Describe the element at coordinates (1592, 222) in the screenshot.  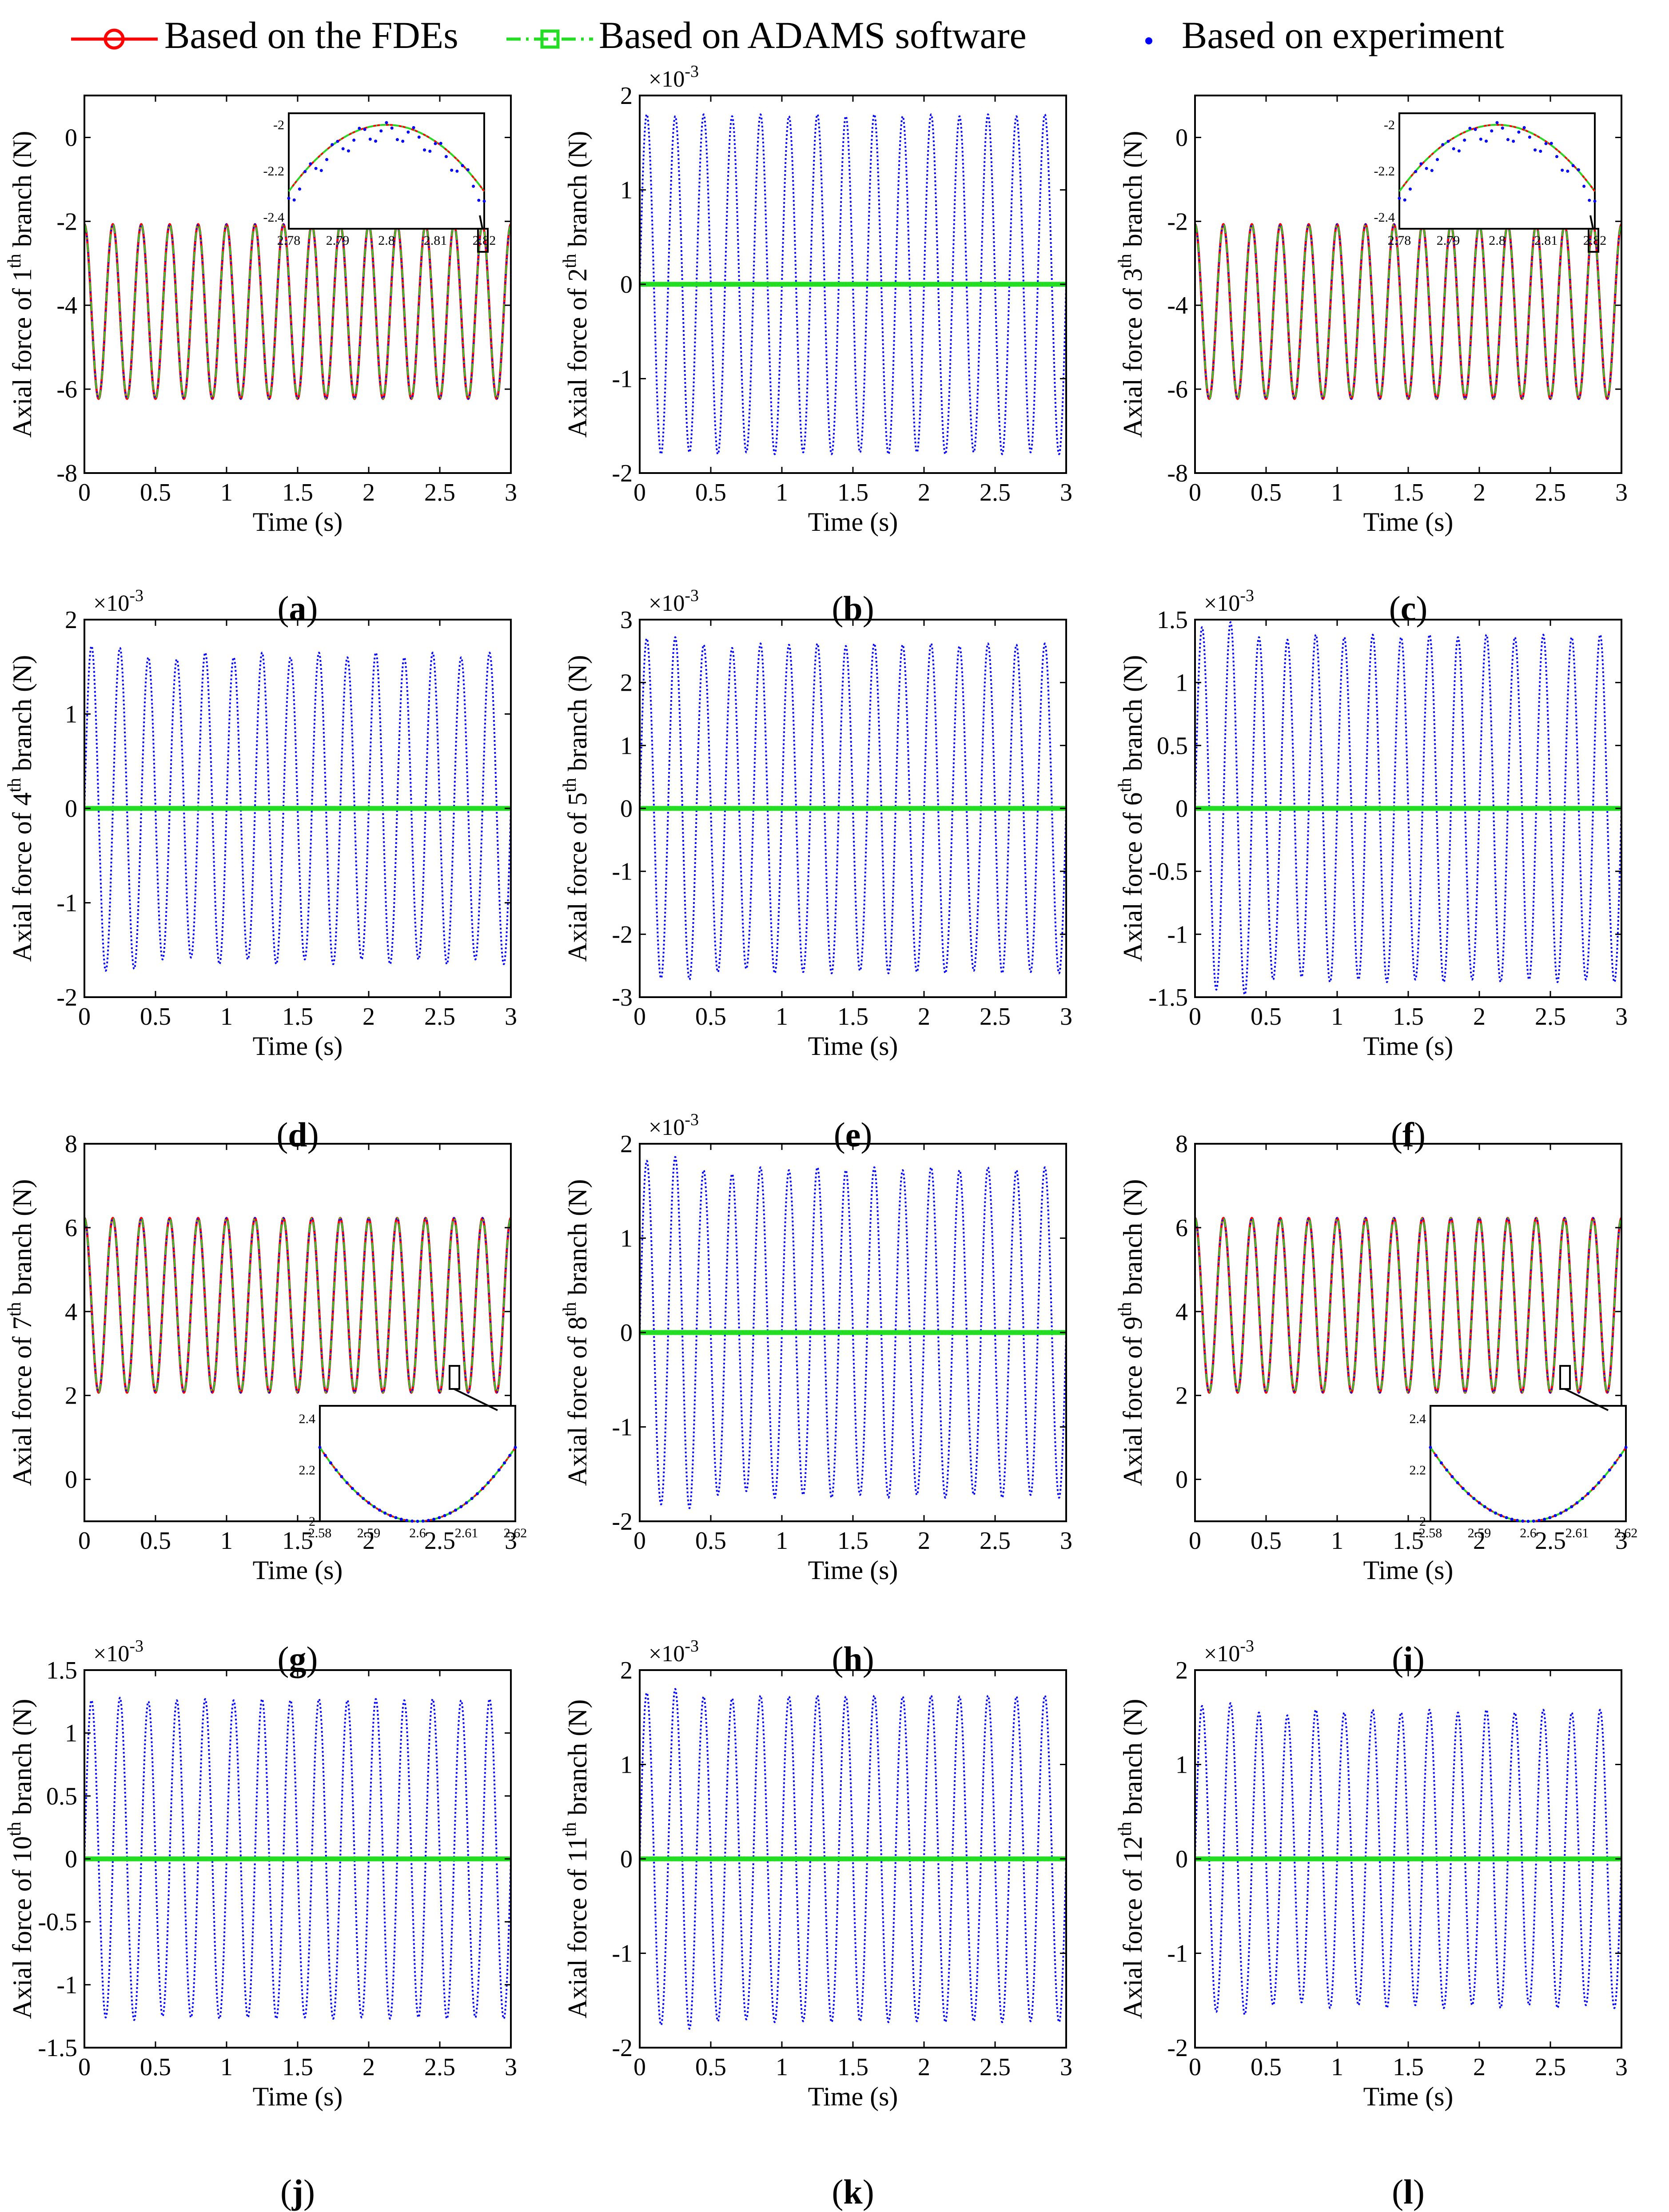
I see `zoom-arrow` at that location.